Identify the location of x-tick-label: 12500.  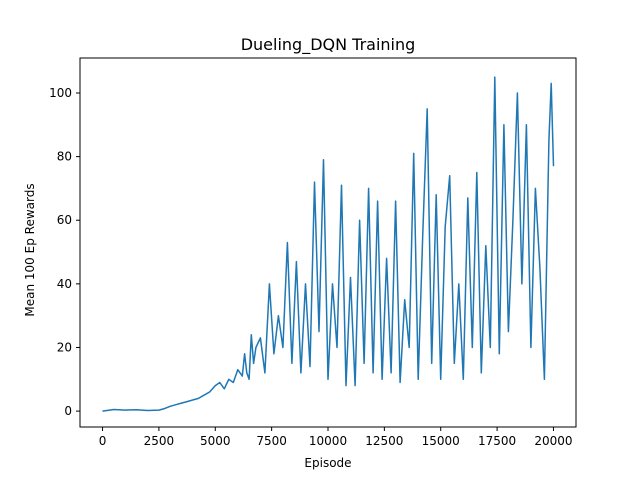
(384, 441).